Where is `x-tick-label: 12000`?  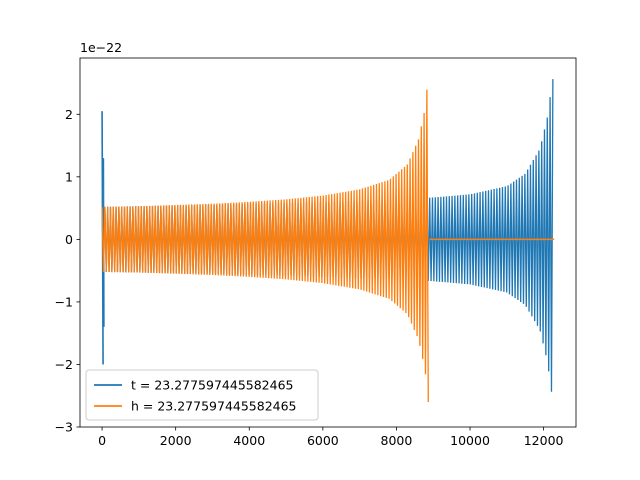
x-tick-label: 12000 is located at coordinates (544, 440).